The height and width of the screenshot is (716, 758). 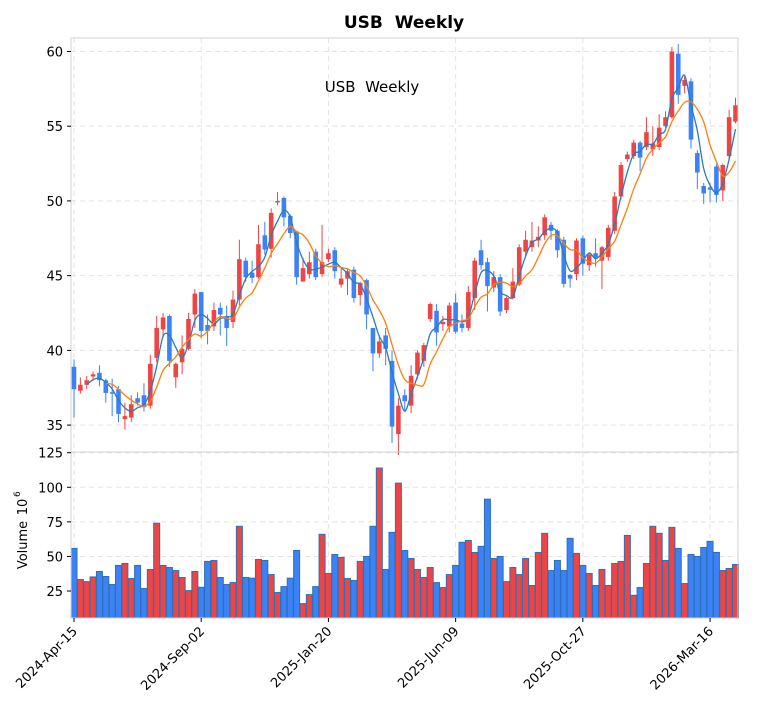 I want to click on price-tick-label: 35, so click(x=54, y=426).